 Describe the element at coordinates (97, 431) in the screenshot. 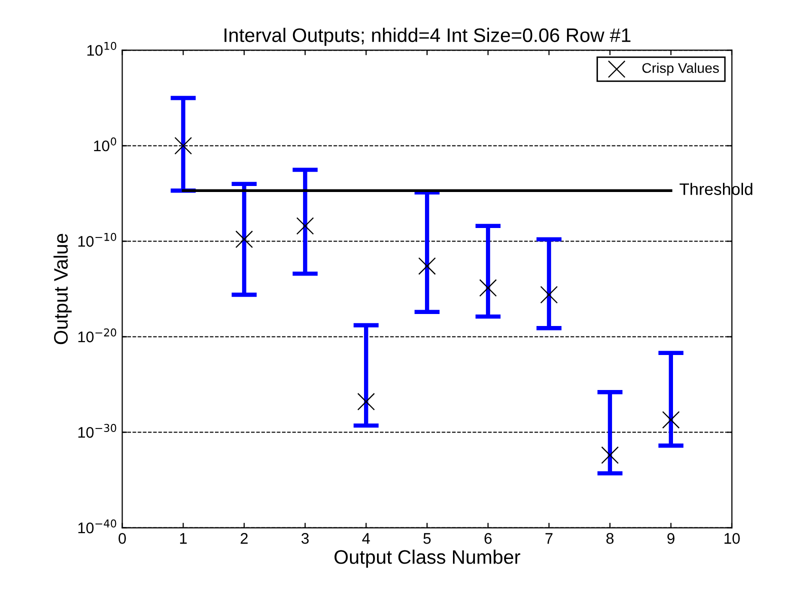

I see `y-tick-label: 10$^{−30}$` at that location.